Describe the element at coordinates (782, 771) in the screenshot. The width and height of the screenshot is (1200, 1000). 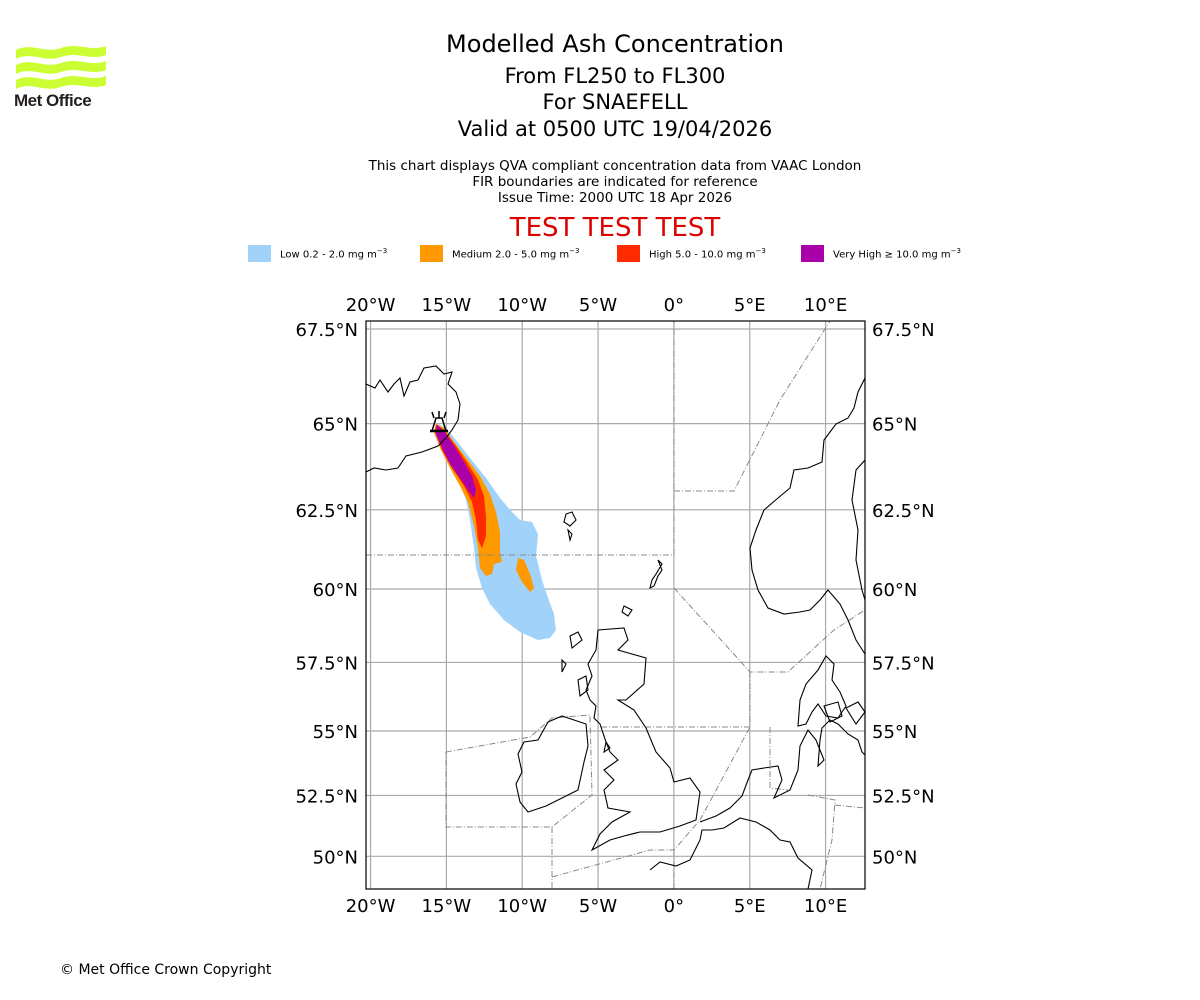
I see `coastline-low-countries` at that location.